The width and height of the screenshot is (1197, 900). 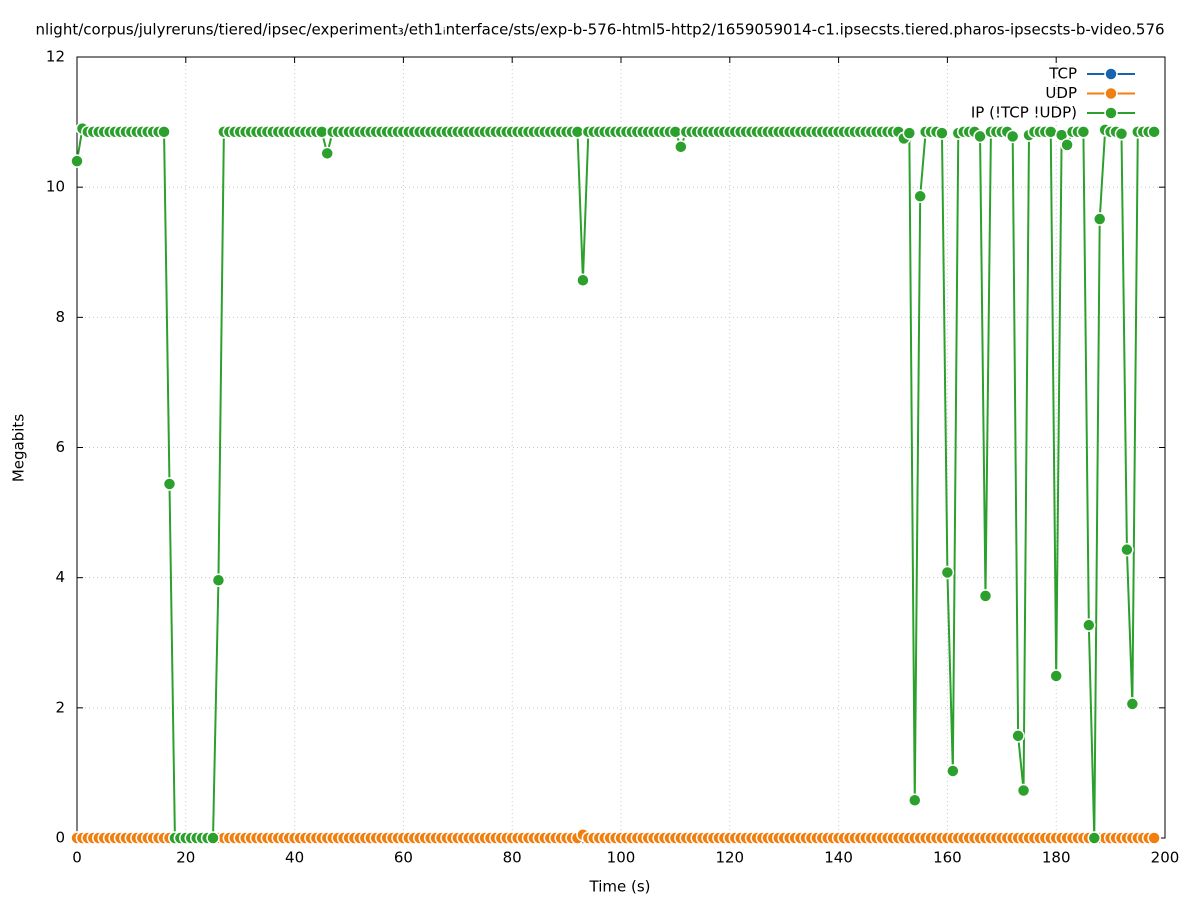 I want to click on legend-label: TCP, so click(x=1062, y=74).